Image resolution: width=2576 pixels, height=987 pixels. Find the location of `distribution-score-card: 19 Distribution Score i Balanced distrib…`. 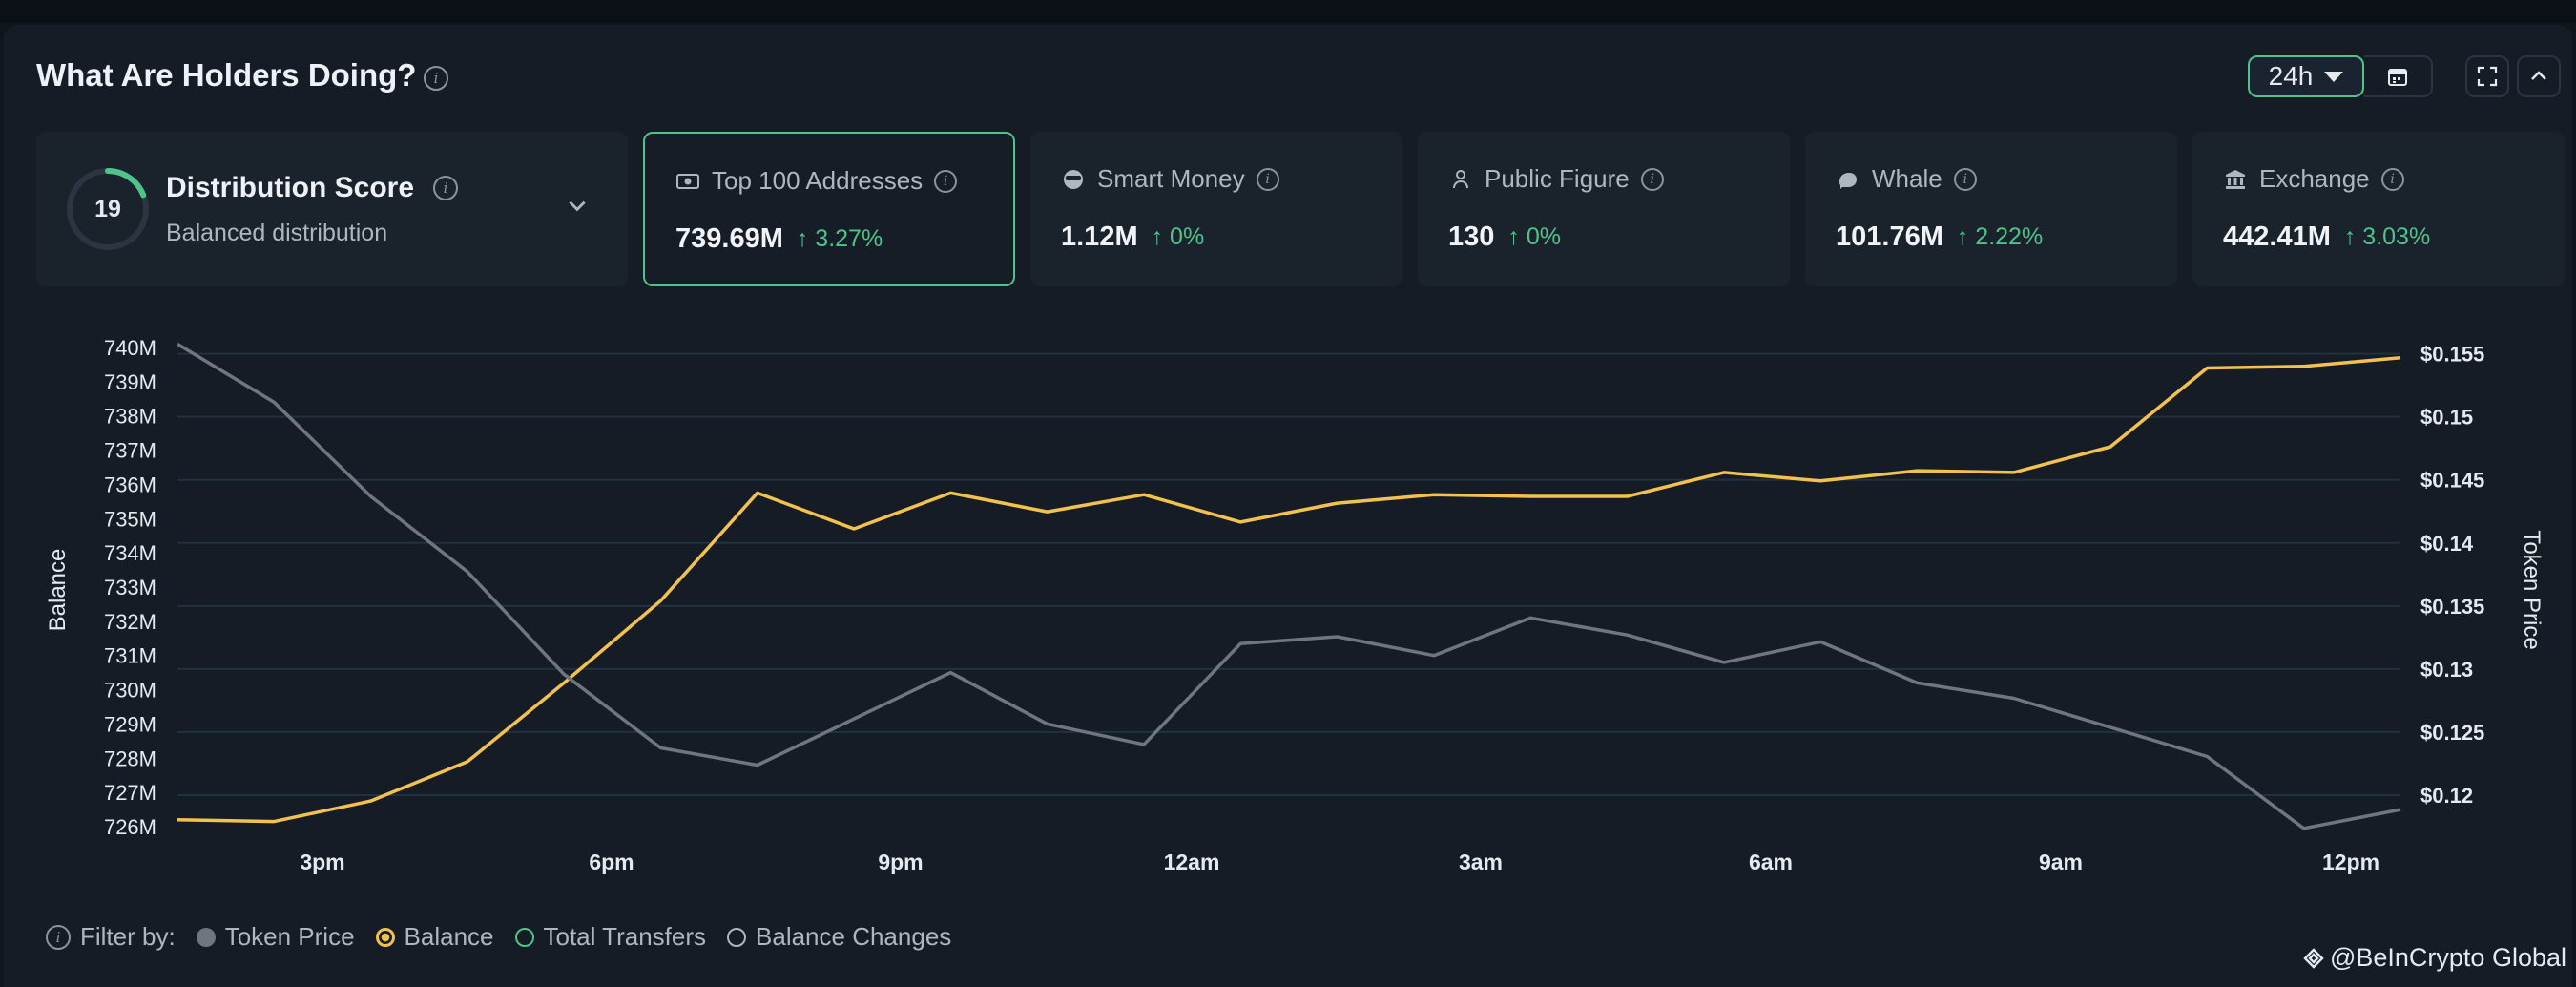

distribution-score-card: 19 Distribution Score i Balanced distrib… is located at coordinates (332, 209).